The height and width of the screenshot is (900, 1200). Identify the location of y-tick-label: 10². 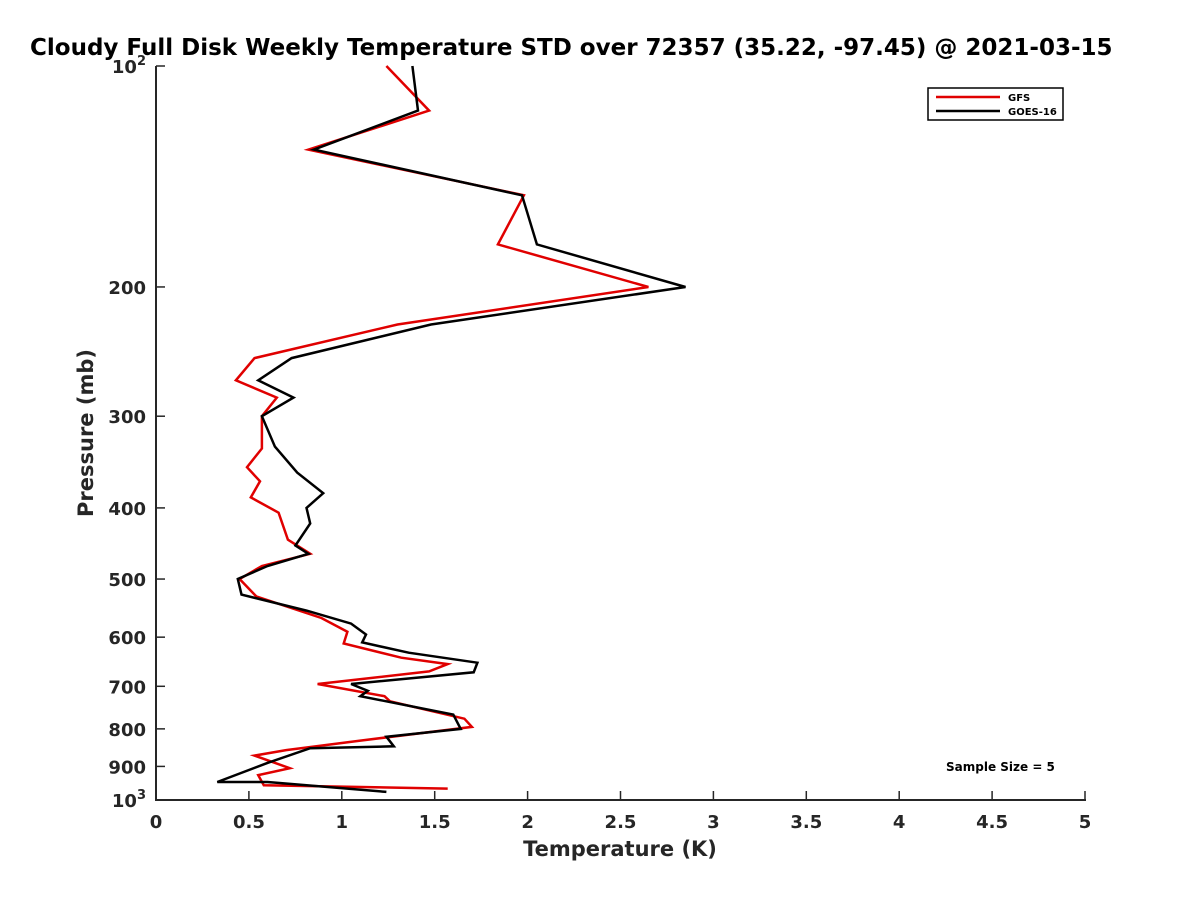
(129, 66).